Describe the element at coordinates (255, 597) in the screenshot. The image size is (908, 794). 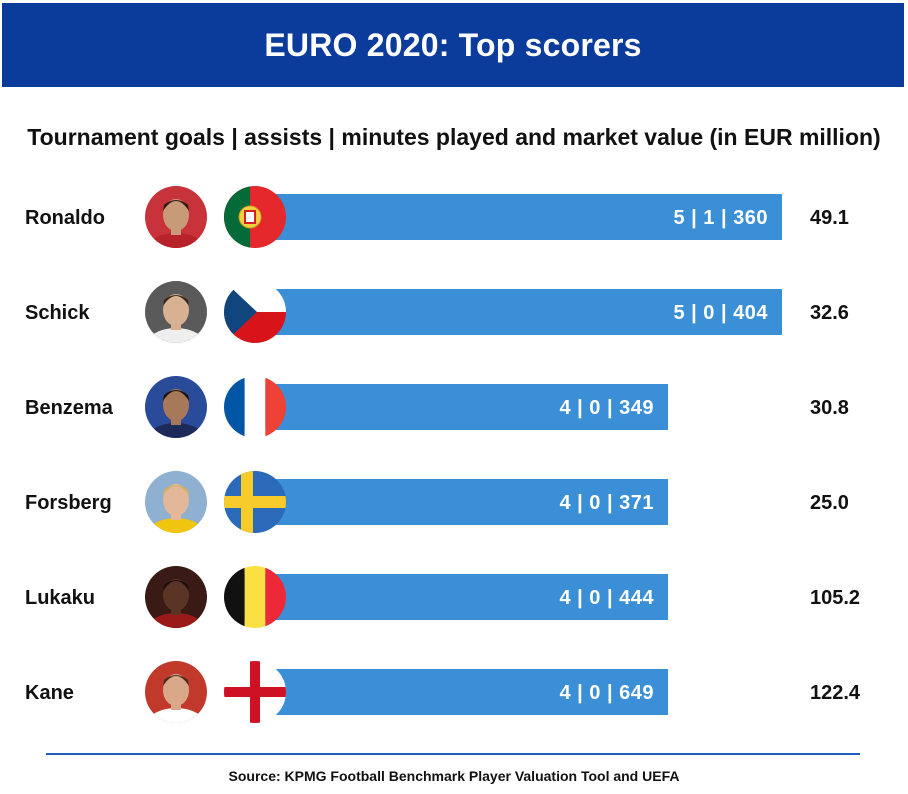
I see `belgium-flag-icon` at that location.